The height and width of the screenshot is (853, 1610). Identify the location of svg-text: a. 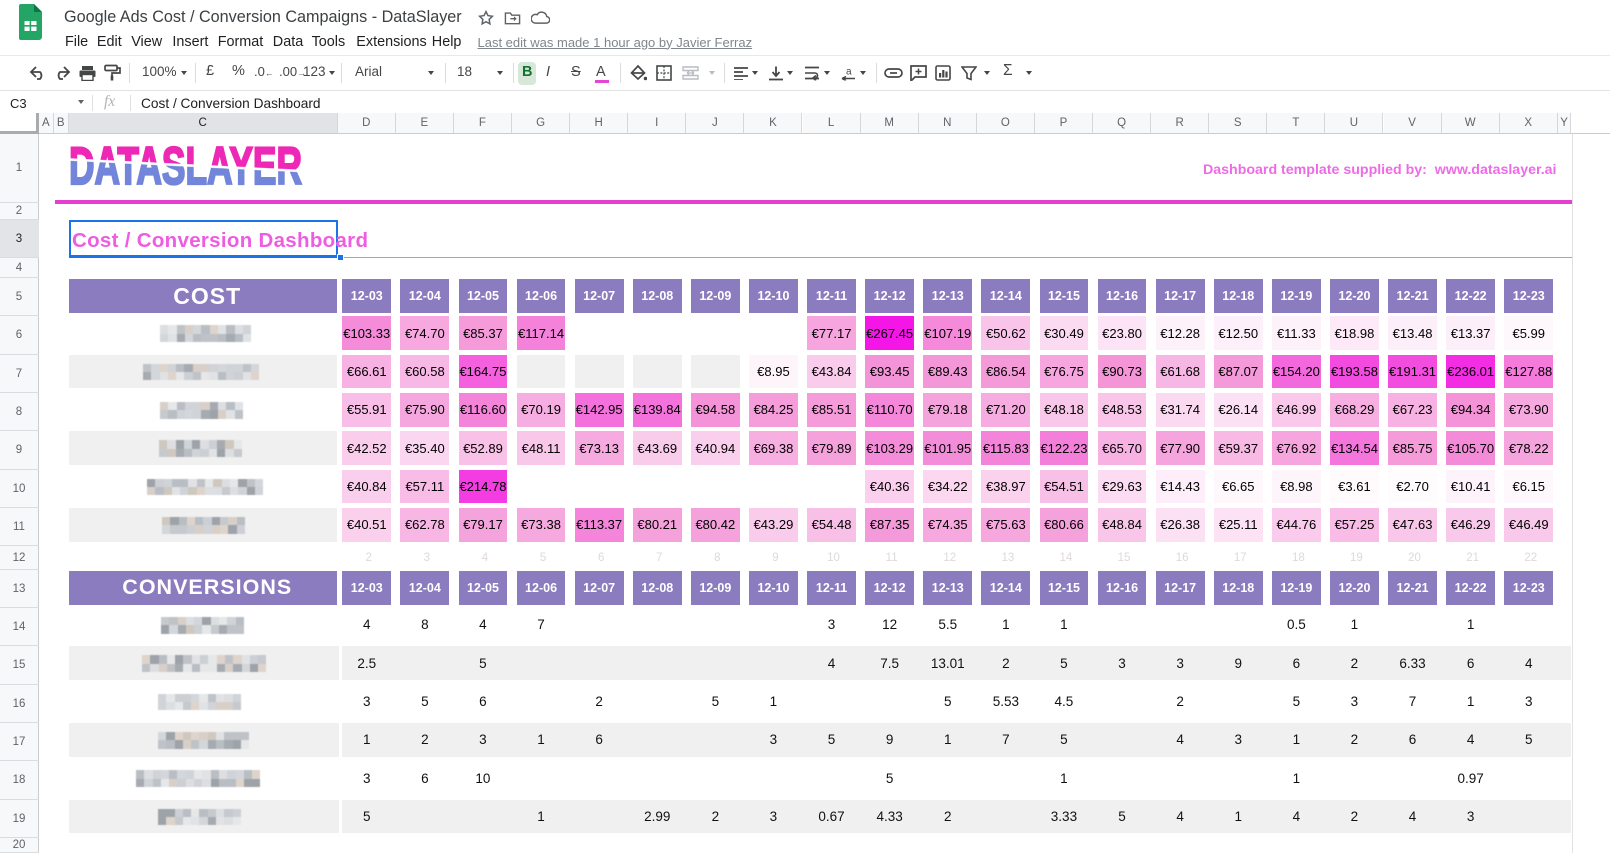
(849, 71).